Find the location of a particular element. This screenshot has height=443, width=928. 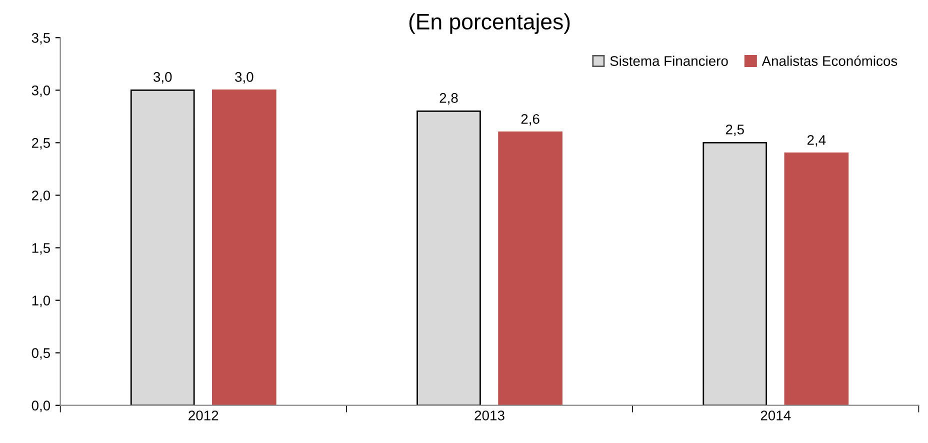

y-tick-label: 3,0 is located at coordinates (41, 91).